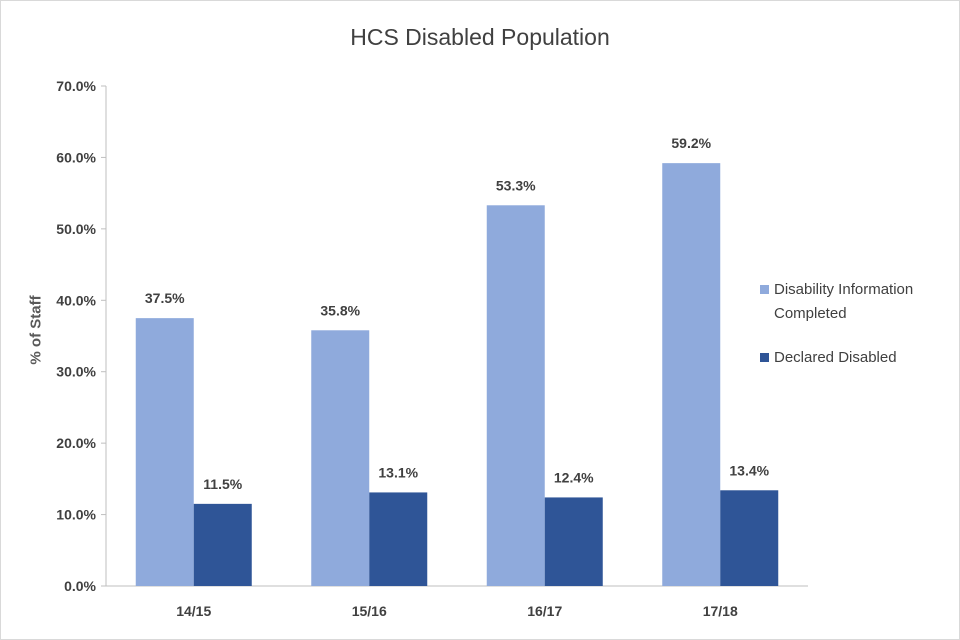 This screenshot has height=640, width=960. What do you see at coordinates (193, 611) in the screenshot?
I see `x-tick-label: 14/15` at bounding box center [193, 611].